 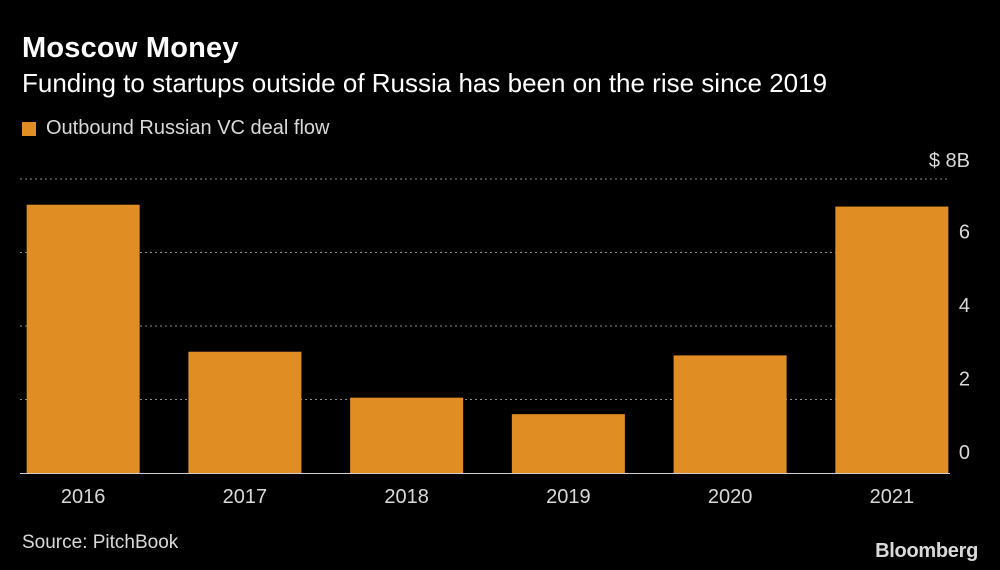 I want to click on x-tick-label: 2020, so click(x=730, y=497).